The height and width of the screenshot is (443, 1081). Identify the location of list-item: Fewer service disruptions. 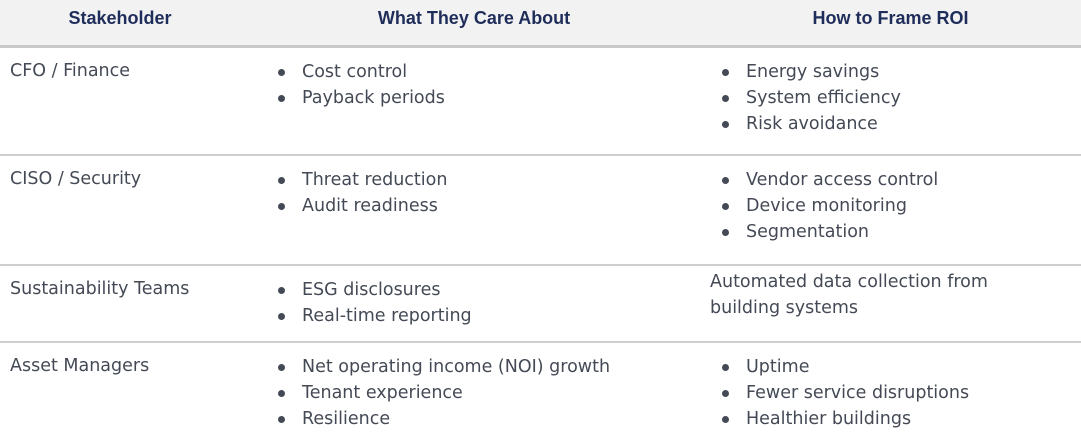
(898, 393).